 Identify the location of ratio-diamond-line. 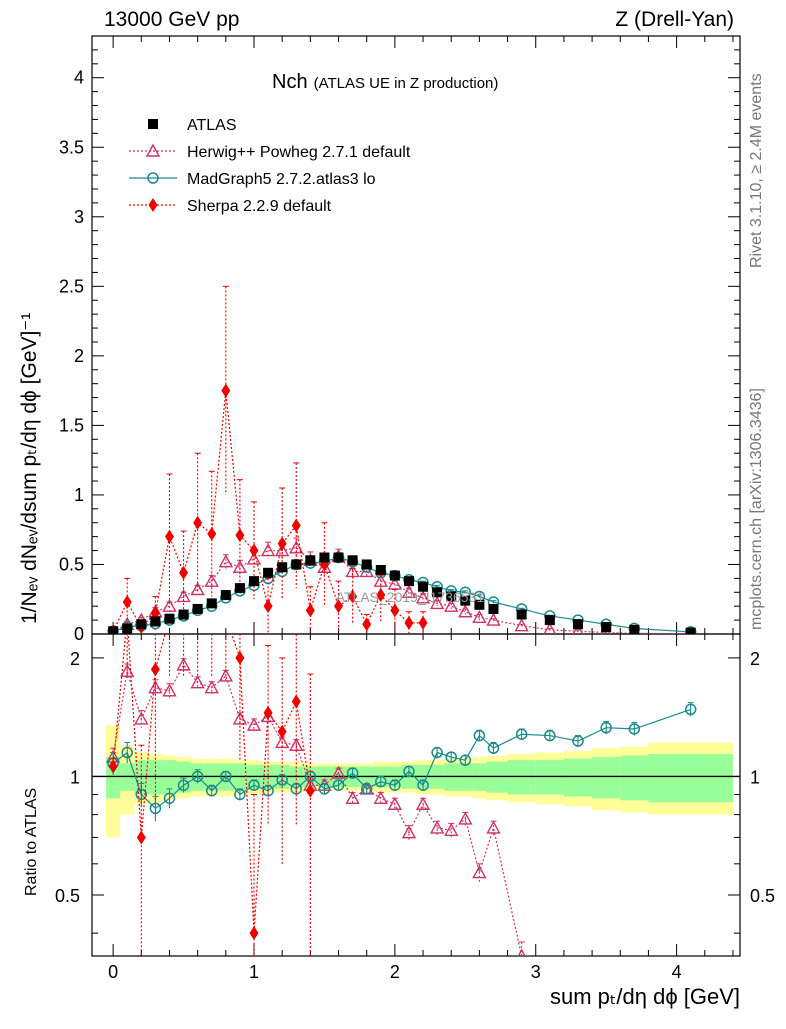
(211, 784).